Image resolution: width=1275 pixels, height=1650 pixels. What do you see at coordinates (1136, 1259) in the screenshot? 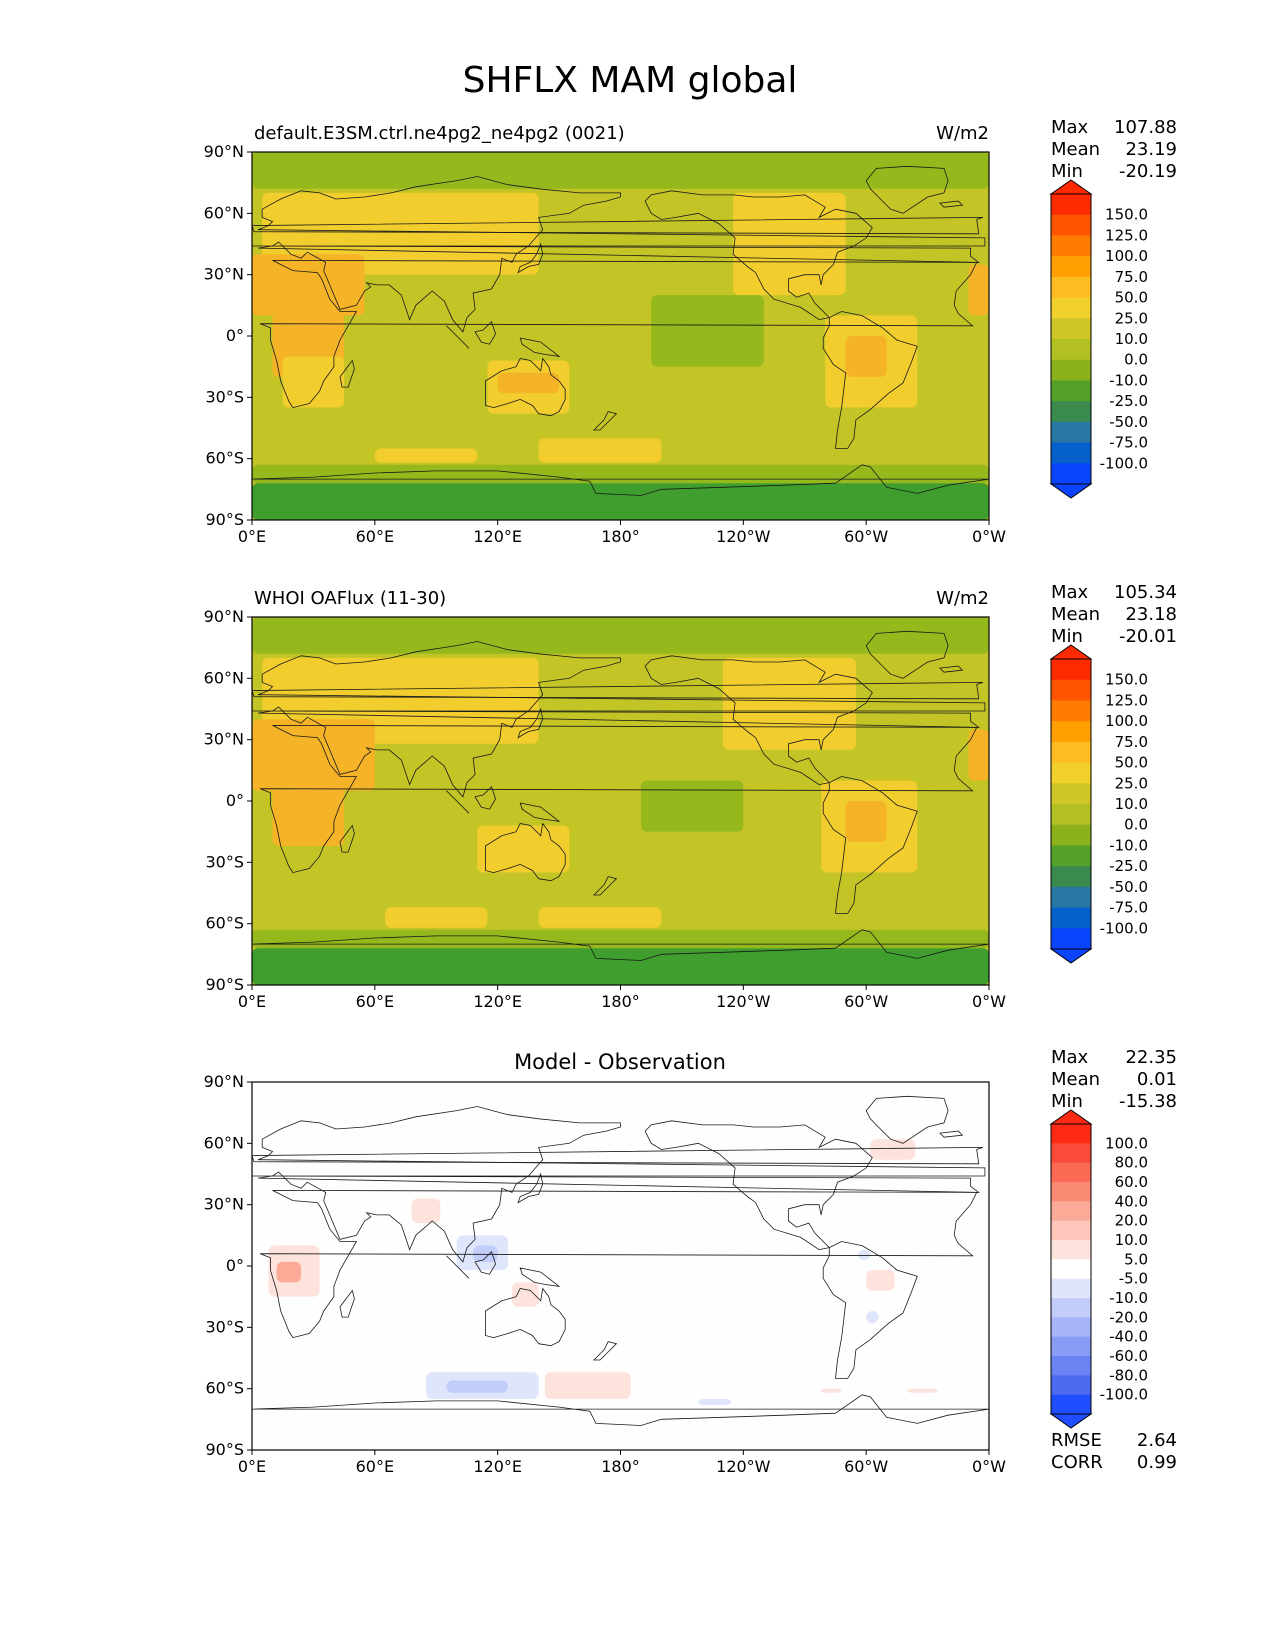
I see `colorbar-tick-label: 5.0` at bounding box center [1136, 1259].